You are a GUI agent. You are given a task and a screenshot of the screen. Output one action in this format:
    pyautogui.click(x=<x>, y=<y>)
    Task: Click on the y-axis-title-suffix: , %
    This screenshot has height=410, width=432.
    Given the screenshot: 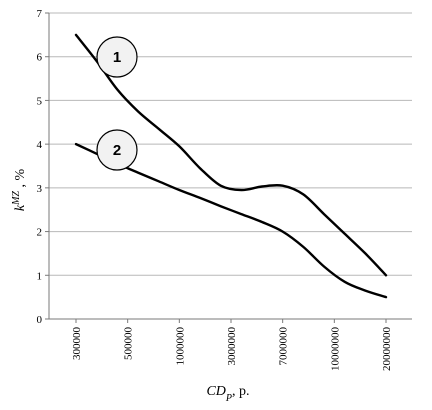 What is the action you would take?
    pyautogui.click(x=20, y=180)
    